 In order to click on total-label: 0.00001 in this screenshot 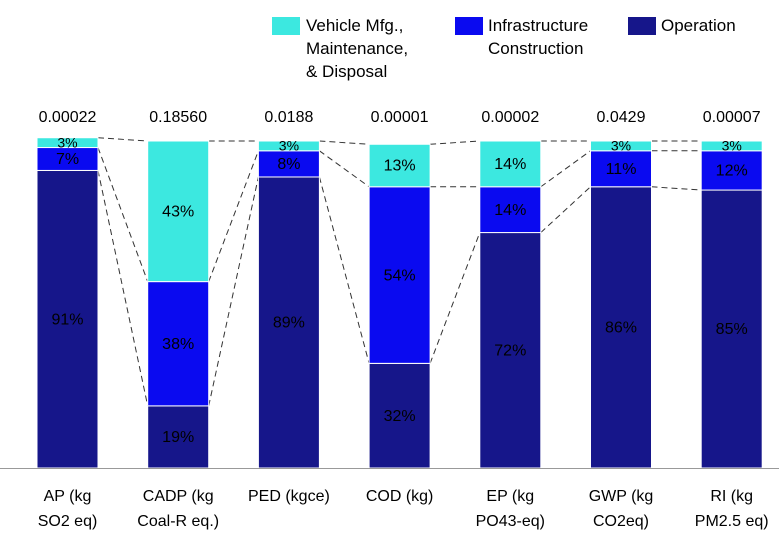, I will do `click(400, 117)`.